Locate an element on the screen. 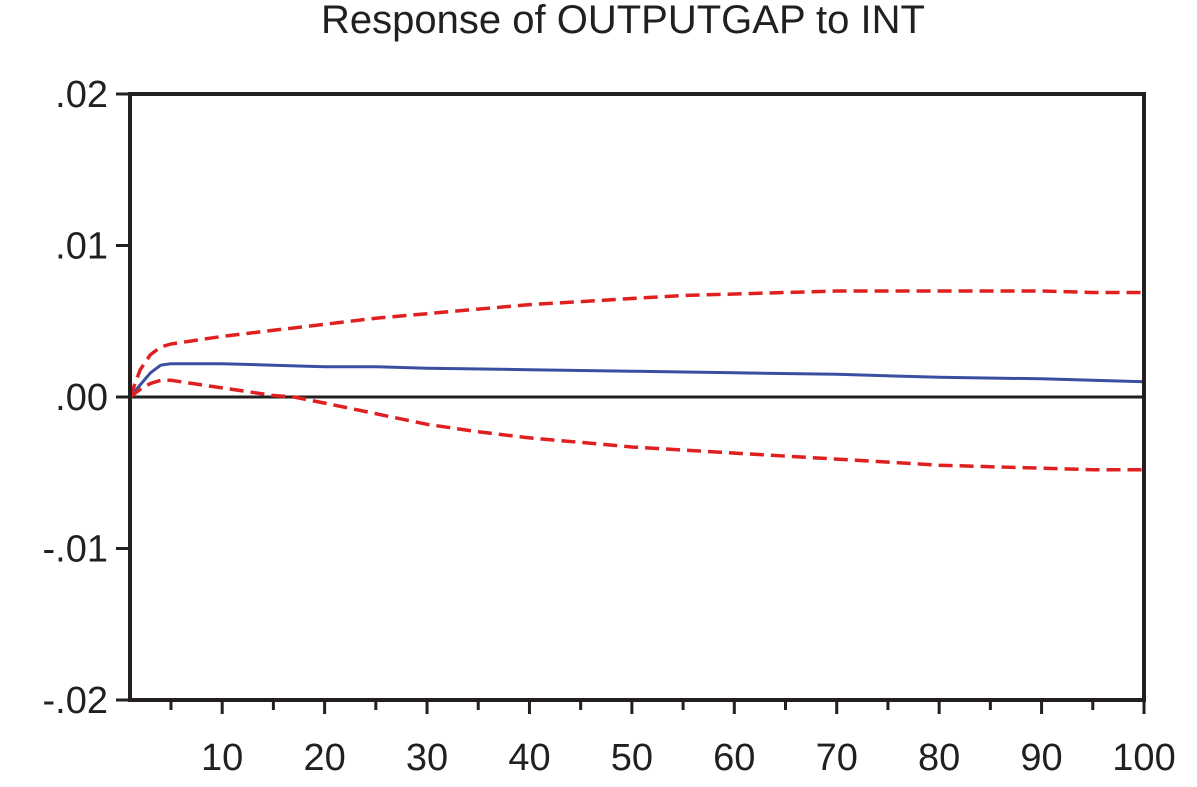  y-tick-label: .02 is located at coordinates (81, 95).